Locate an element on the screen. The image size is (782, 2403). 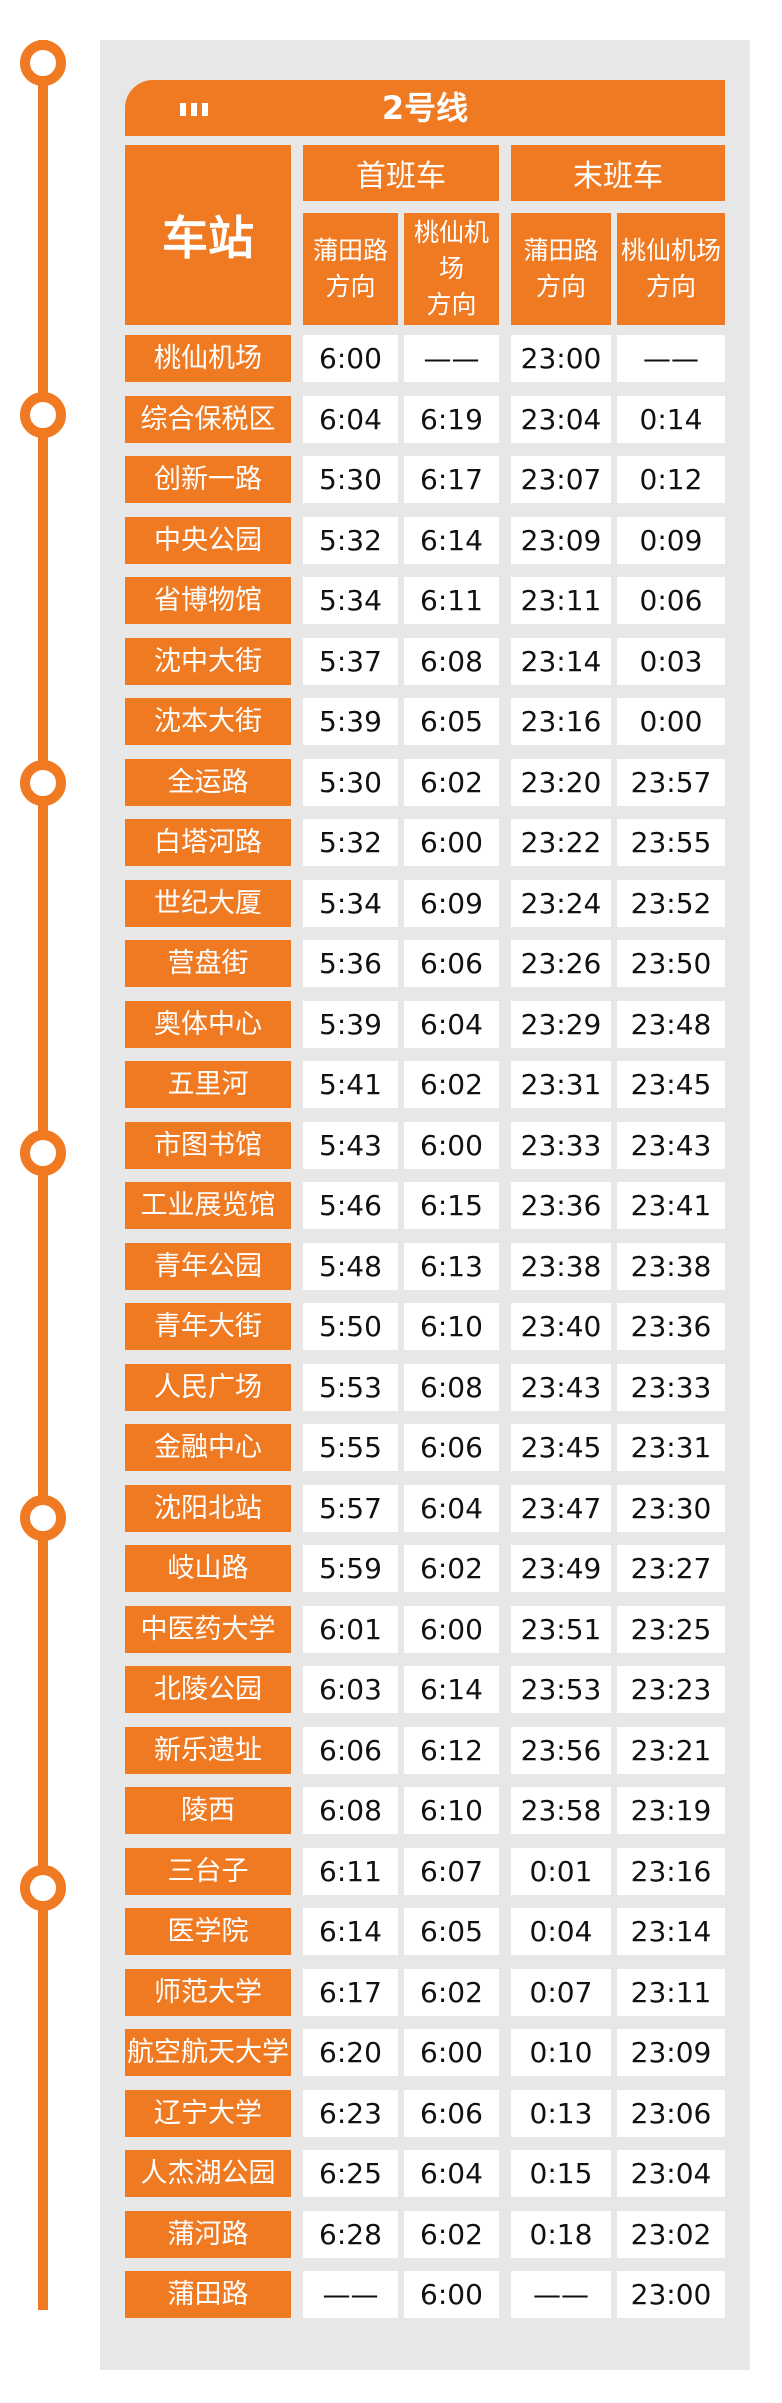
table-row: 辽宁大学 6:23 6:06 0:13 23:06 is located at coordinates (425, 2113).